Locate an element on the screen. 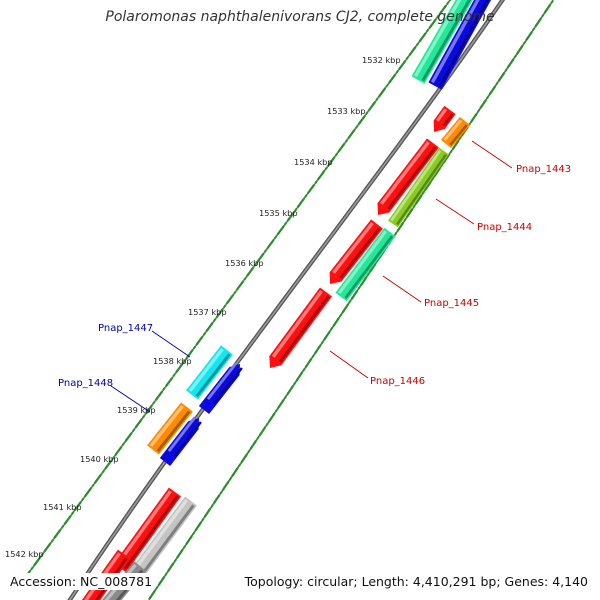 The height and width of the screenshot is (600, 600). gene-red-bottom is located at coordinates (147, 530).